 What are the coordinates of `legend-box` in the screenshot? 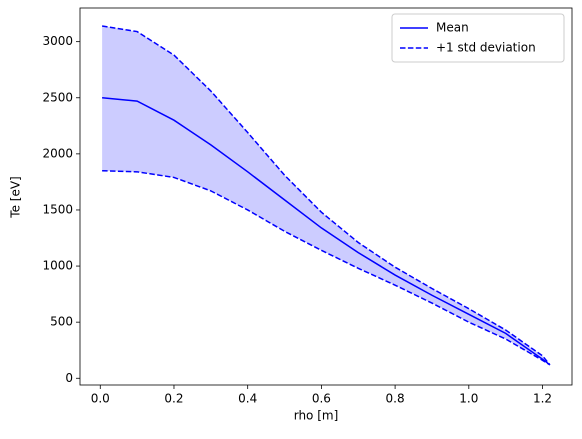 It's located at (478, 38).